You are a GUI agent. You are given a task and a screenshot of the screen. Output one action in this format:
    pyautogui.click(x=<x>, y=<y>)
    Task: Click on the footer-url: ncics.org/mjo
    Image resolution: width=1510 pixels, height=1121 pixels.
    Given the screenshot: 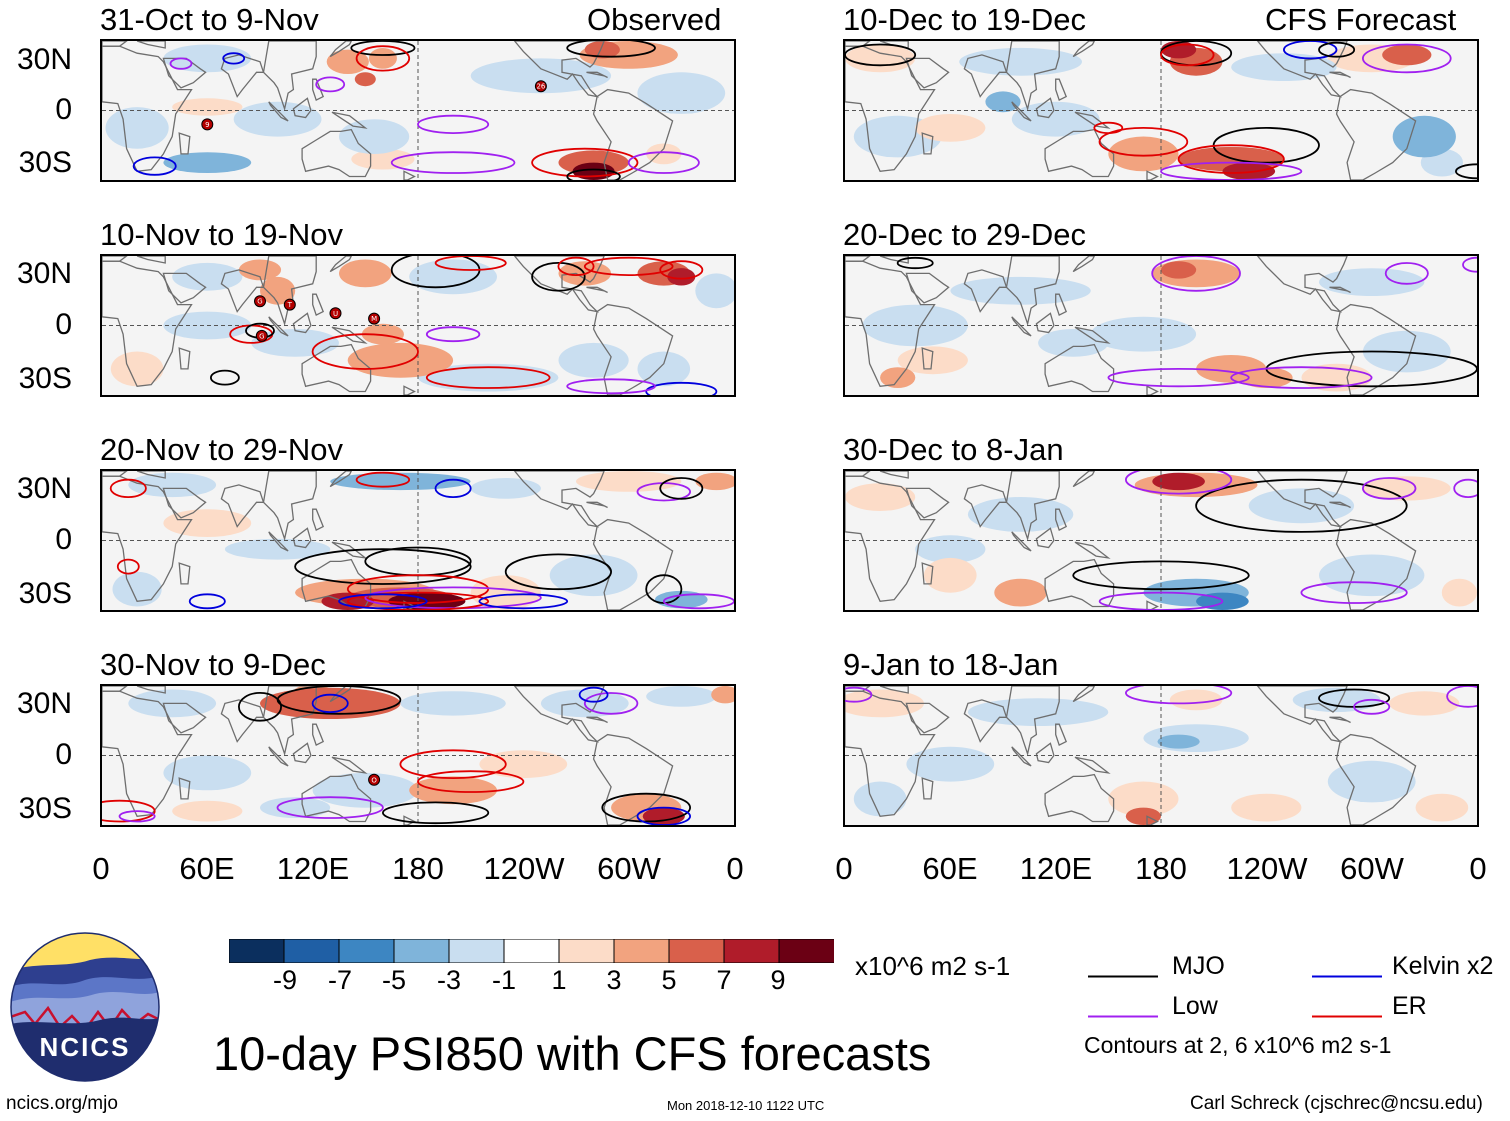 What is the action you would take?
    pyautogui.click(x=62, y=1103)
    